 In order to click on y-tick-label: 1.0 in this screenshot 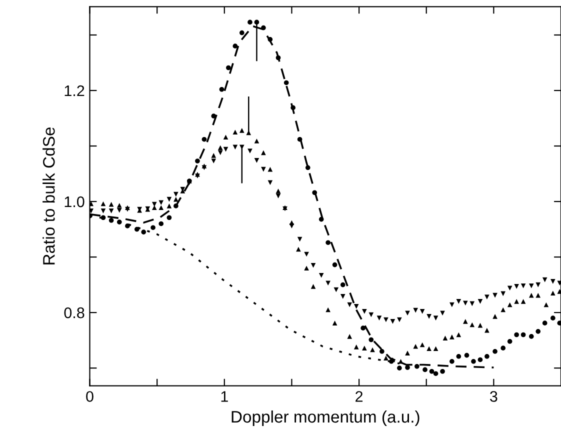, I will do `click(74, 202)`.